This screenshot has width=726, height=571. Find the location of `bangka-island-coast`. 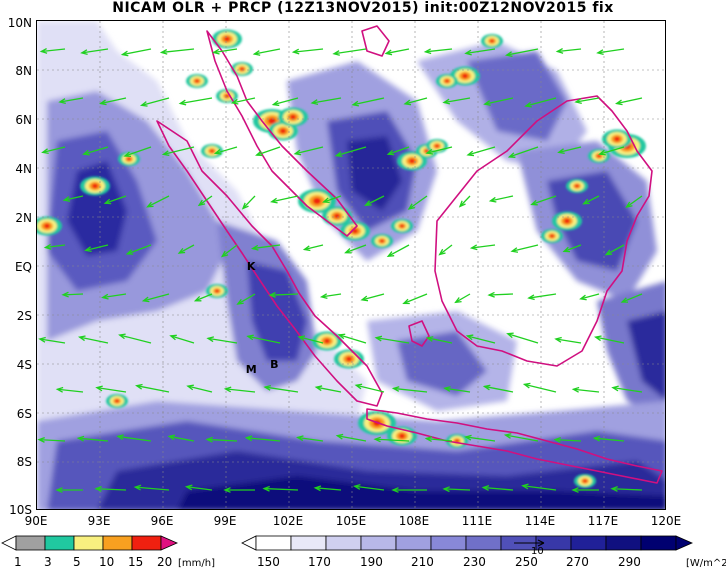

bangka-island-coast is located at coordinates (419, 333).